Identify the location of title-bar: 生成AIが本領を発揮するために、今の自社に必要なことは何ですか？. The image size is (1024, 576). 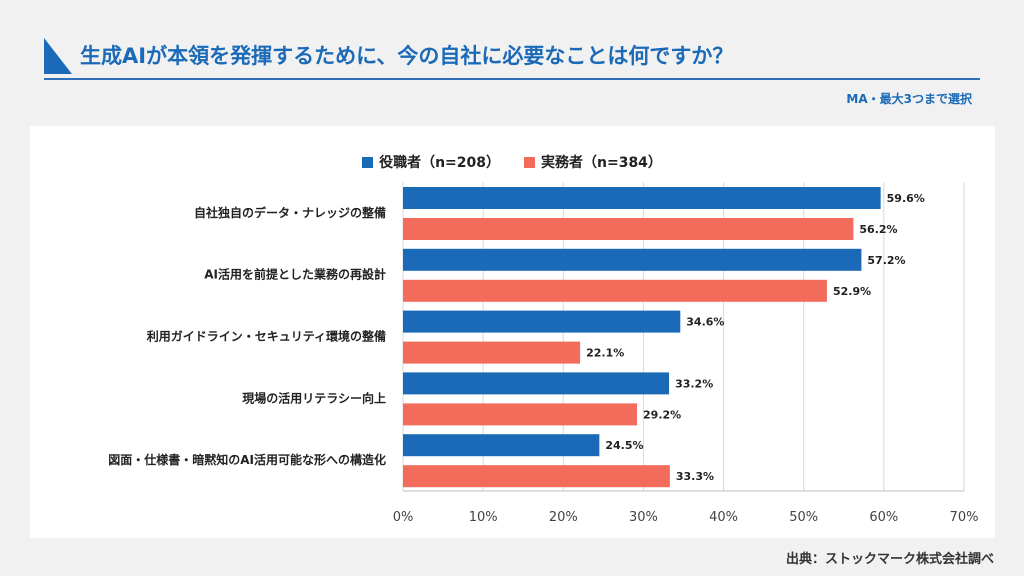
(512, 58).